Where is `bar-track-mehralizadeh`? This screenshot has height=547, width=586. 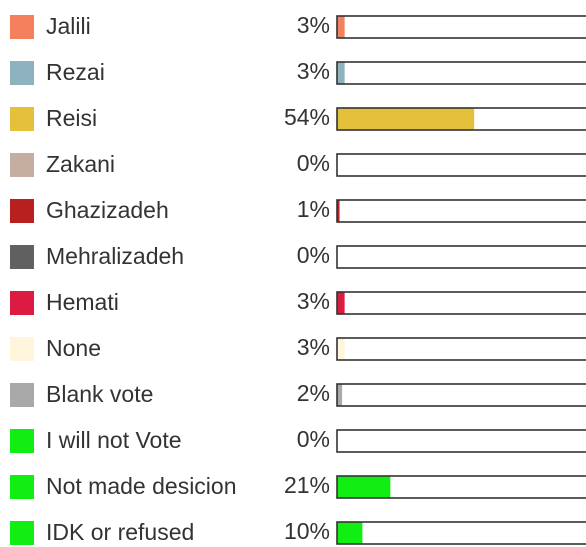
bar-track-mehralizadeh is located at coordinates (461, 257).